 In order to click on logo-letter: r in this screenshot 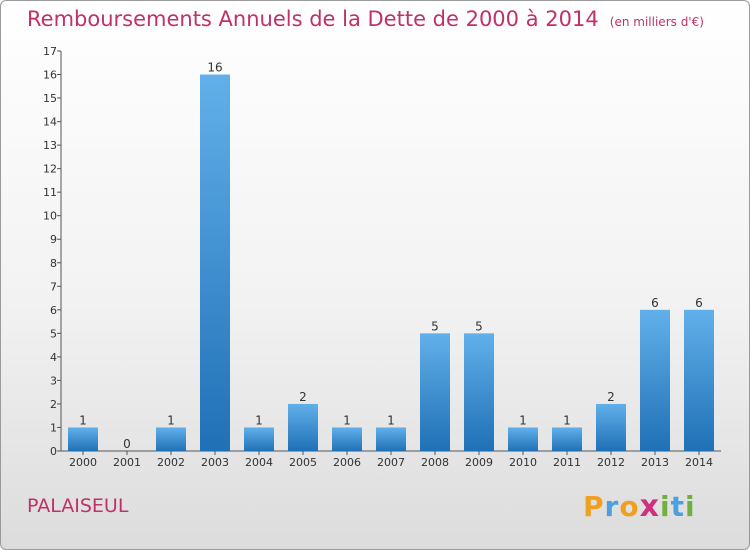, I will do `click(612, 506)`.